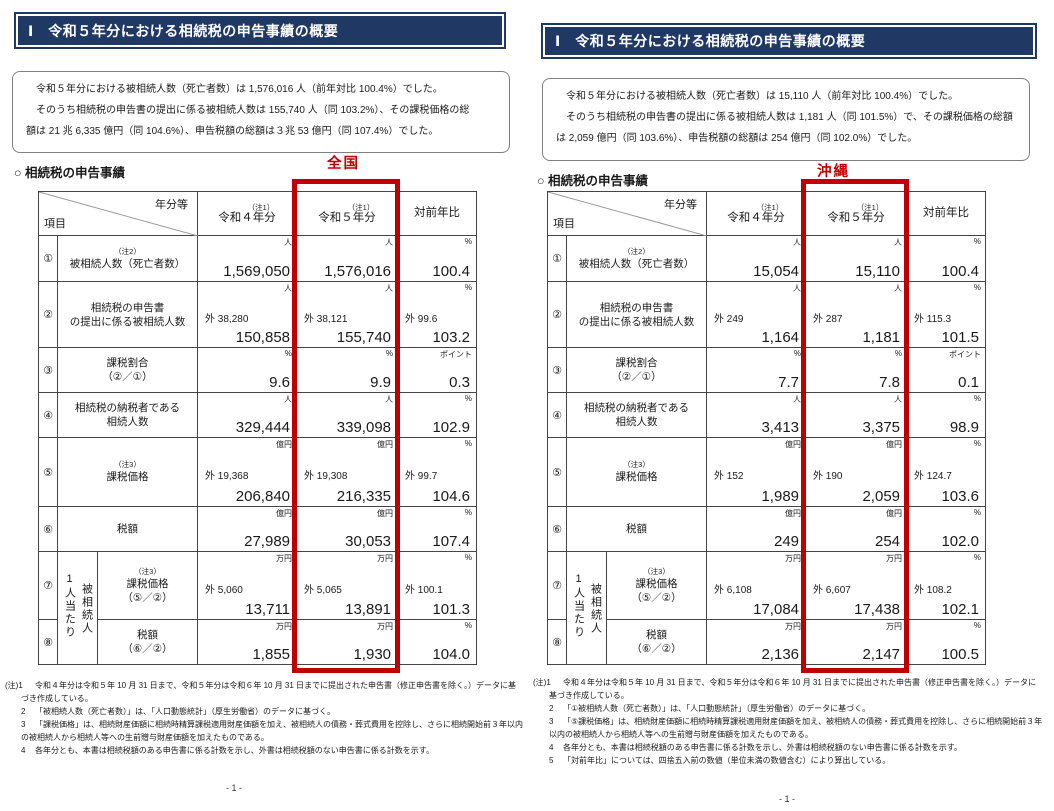  I want to click on row-number-cell: ①, so click(48, 258).